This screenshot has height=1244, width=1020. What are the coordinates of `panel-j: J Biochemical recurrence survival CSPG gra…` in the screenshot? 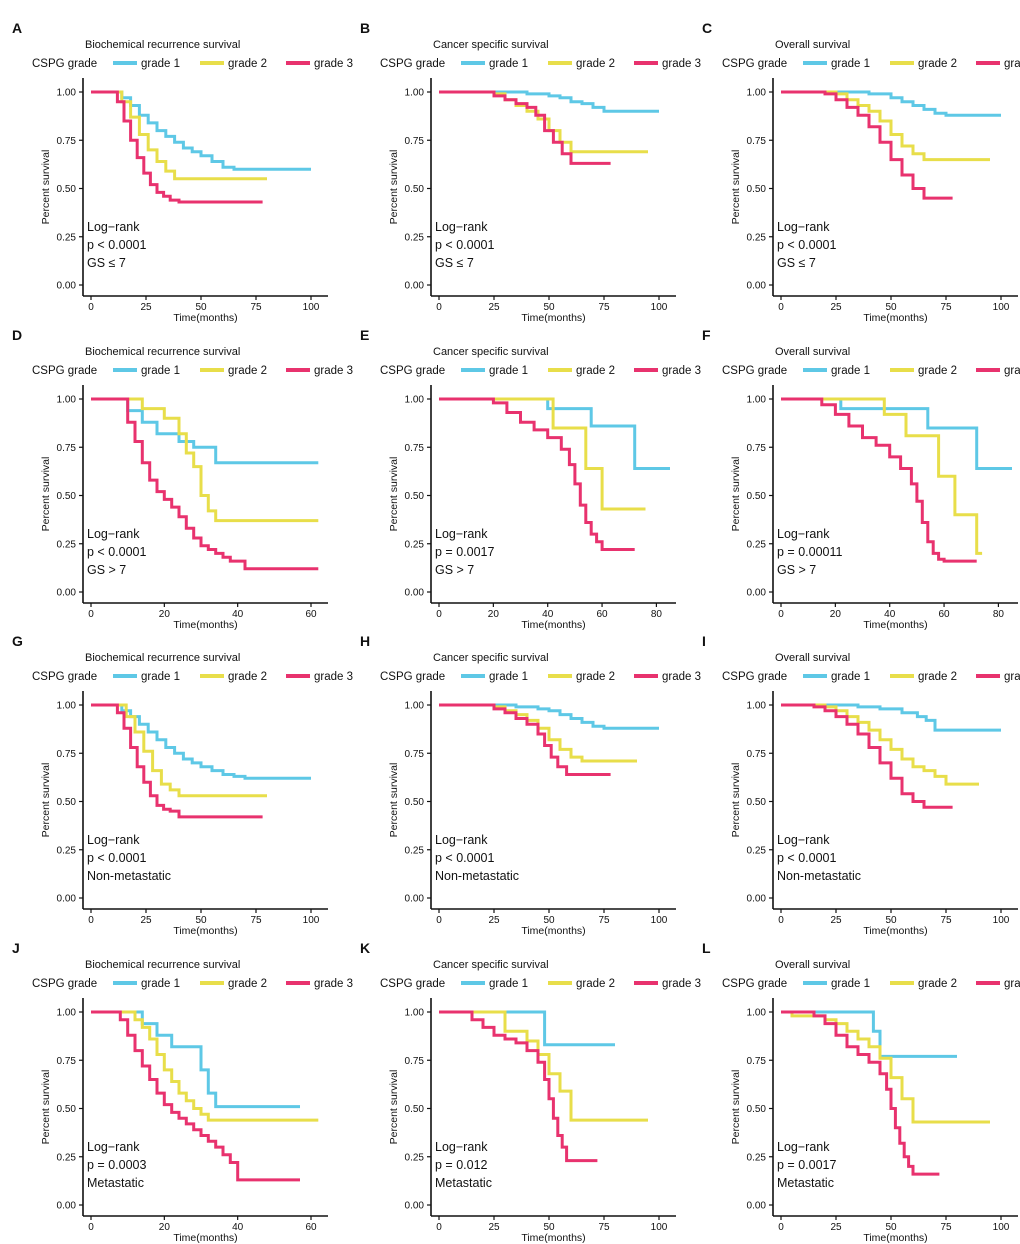 It's located at (182, 1092).